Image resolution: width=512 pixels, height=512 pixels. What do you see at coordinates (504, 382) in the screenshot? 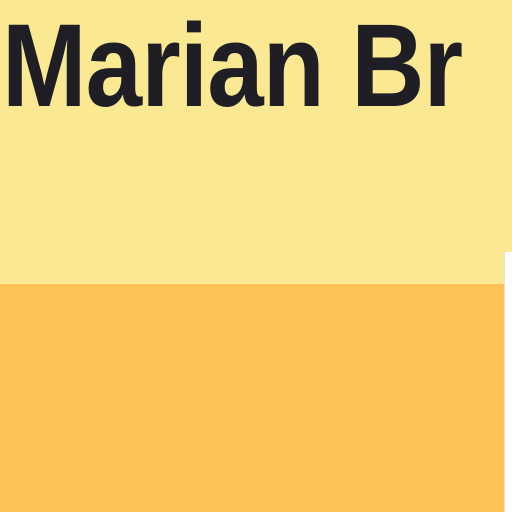
I see `side-panel-edge` at bounding box center [504, 382].